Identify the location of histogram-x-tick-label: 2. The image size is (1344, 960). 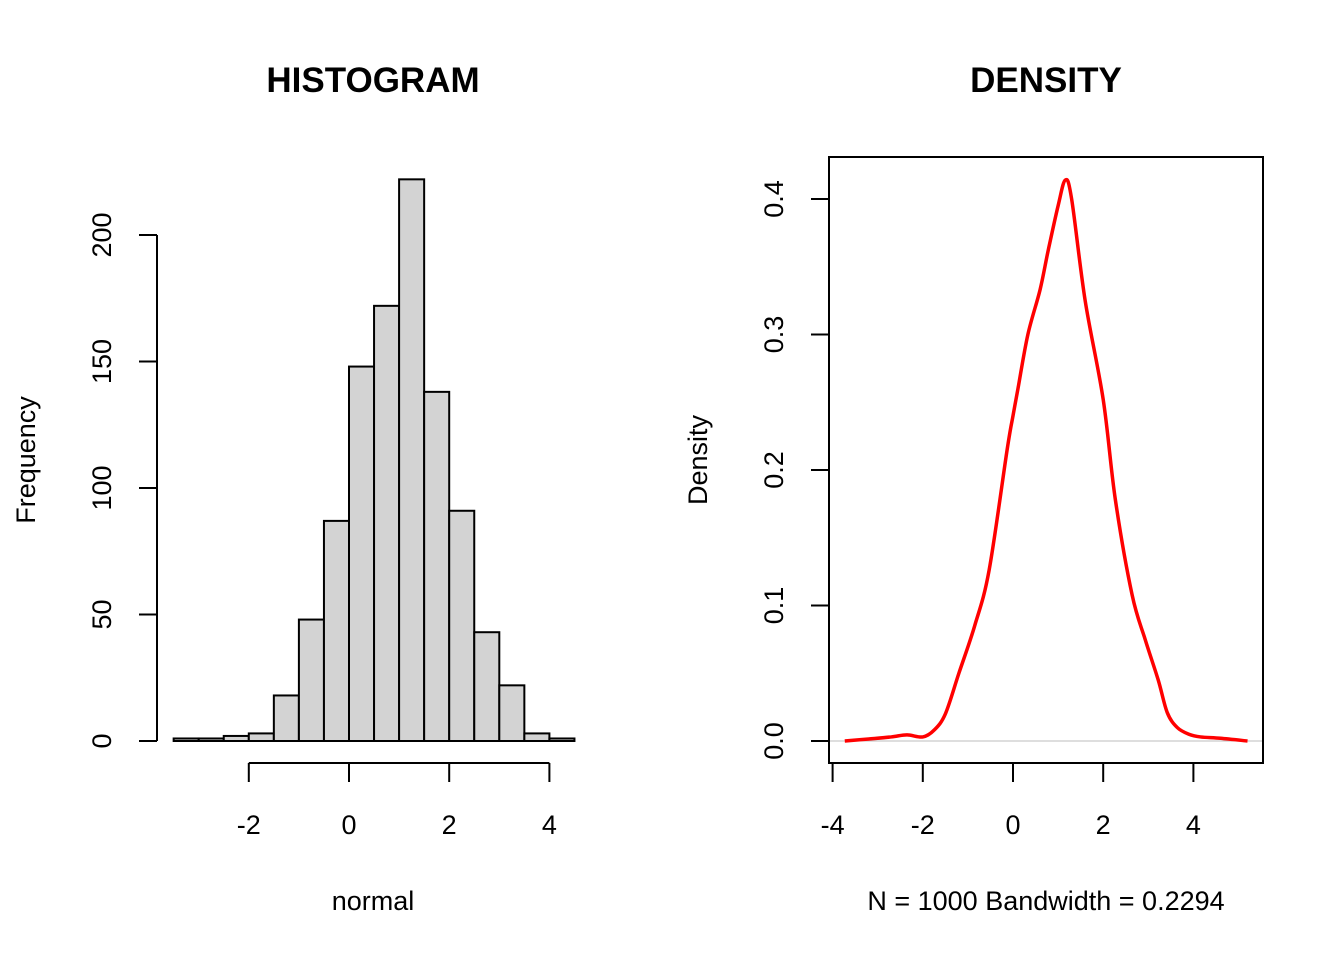
(449, 825).